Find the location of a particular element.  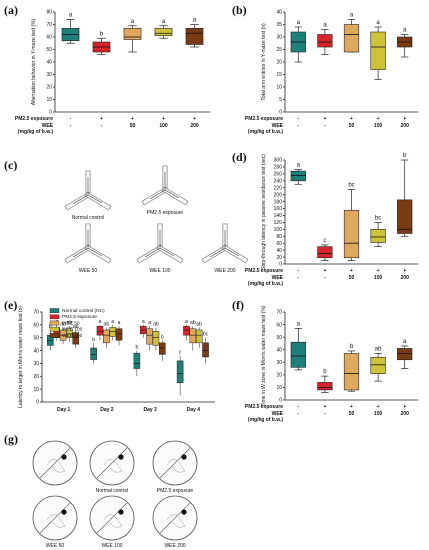

y-maze-caption: PM2.5 exposure is located at coordinates (165, 213).